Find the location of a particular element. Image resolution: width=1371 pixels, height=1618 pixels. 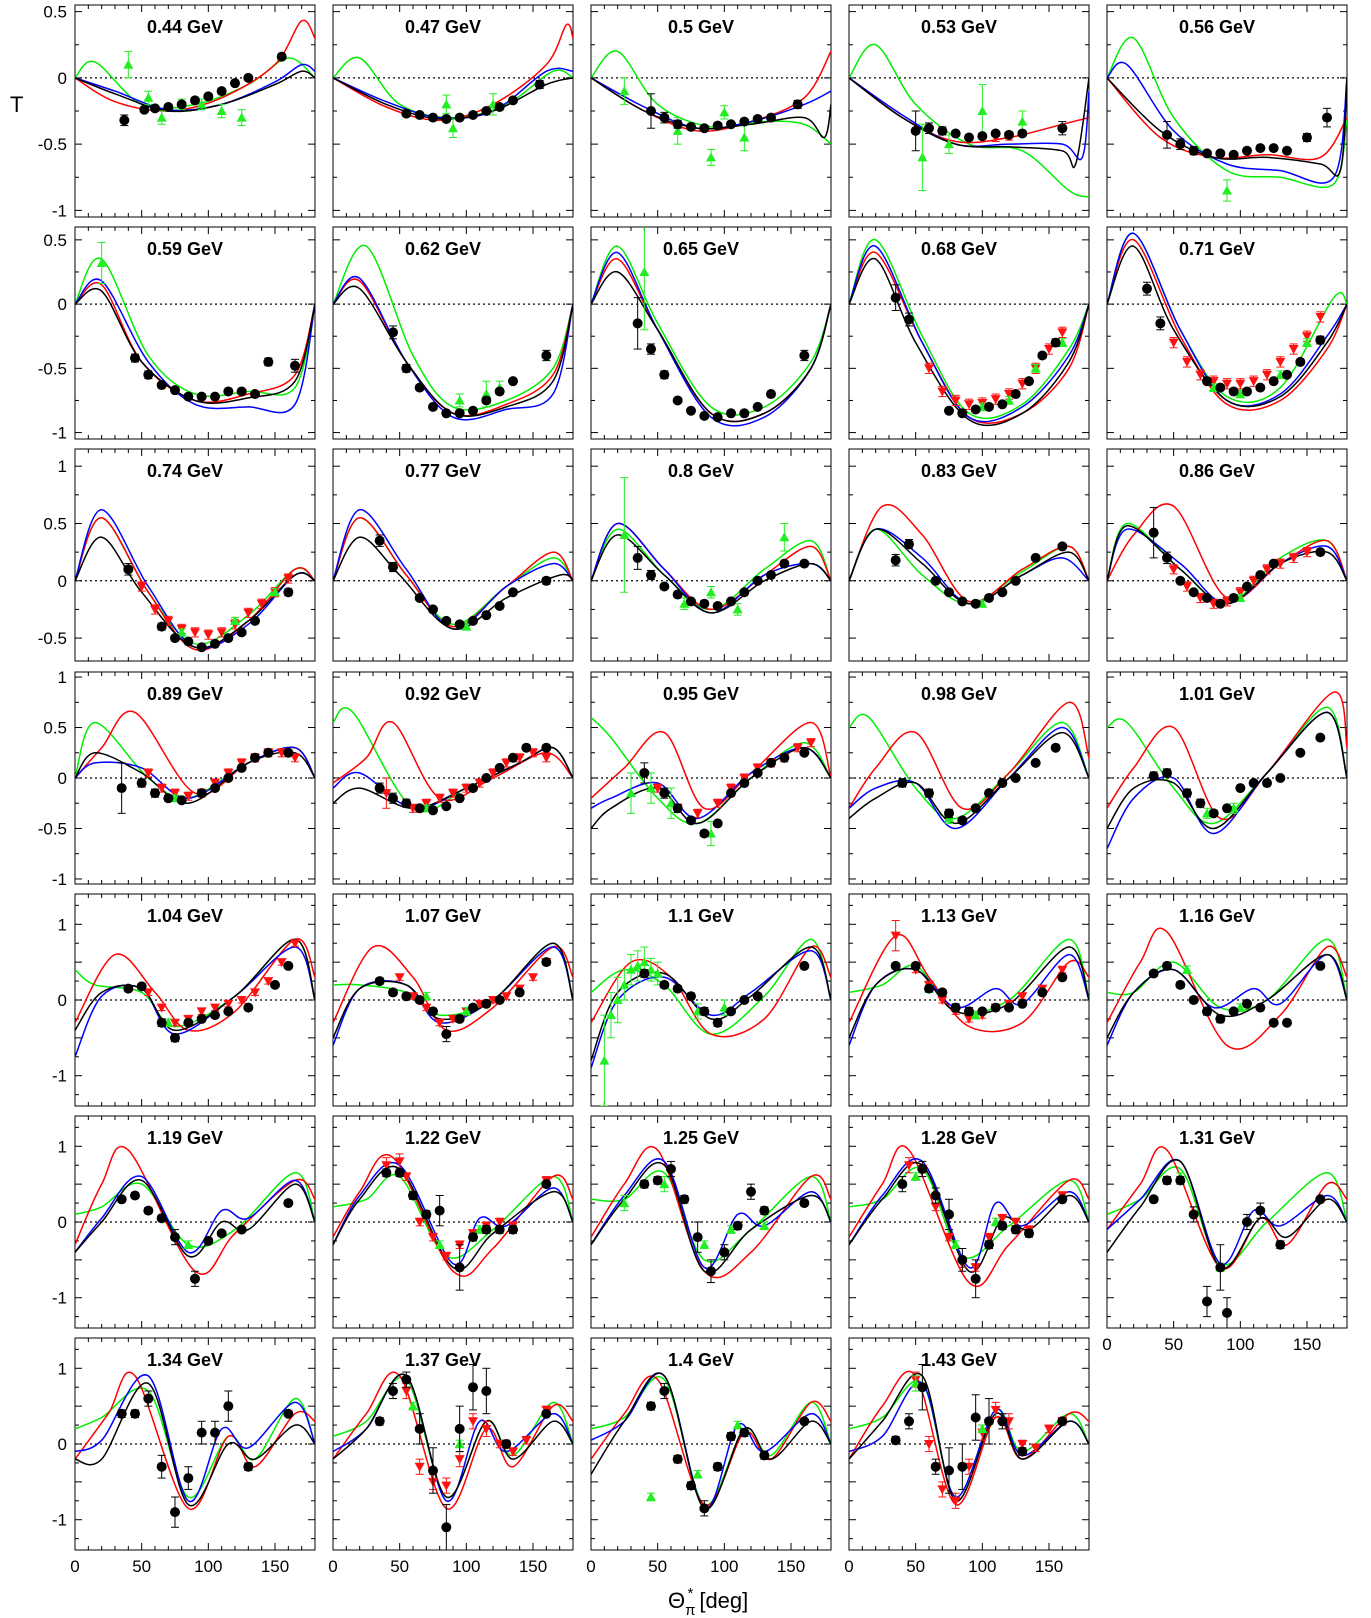

panel-29: 1.28 GeV is located at coordinates (969, 1222).